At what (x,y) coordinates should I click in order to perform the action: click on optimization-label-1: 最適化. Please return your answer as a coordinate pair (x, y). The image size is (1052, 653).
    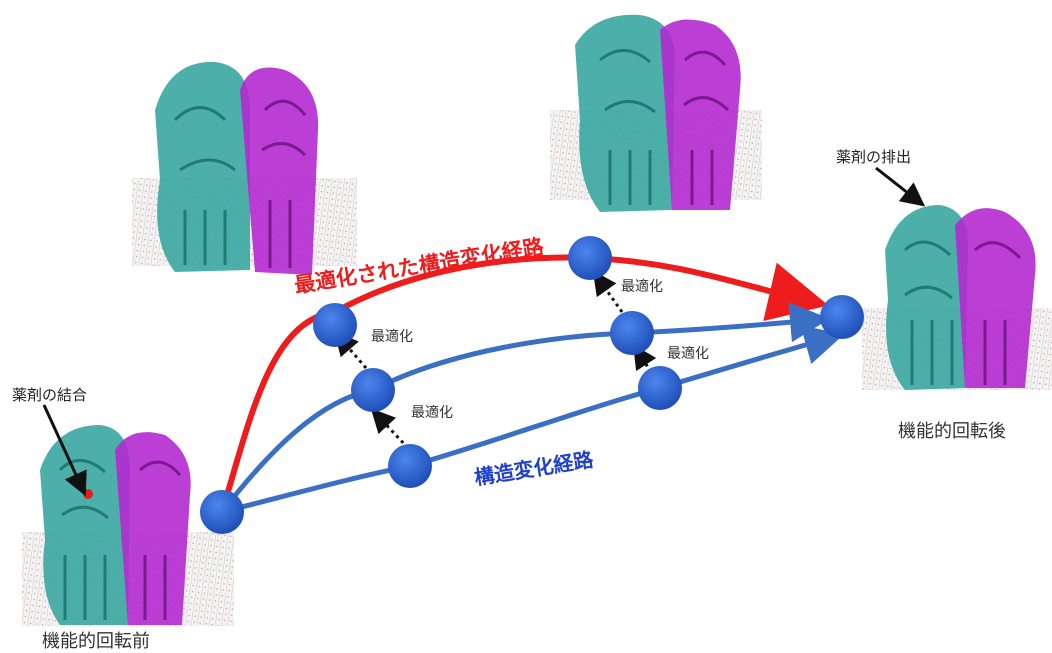
    Looking at the image, I should click on (392, 337).